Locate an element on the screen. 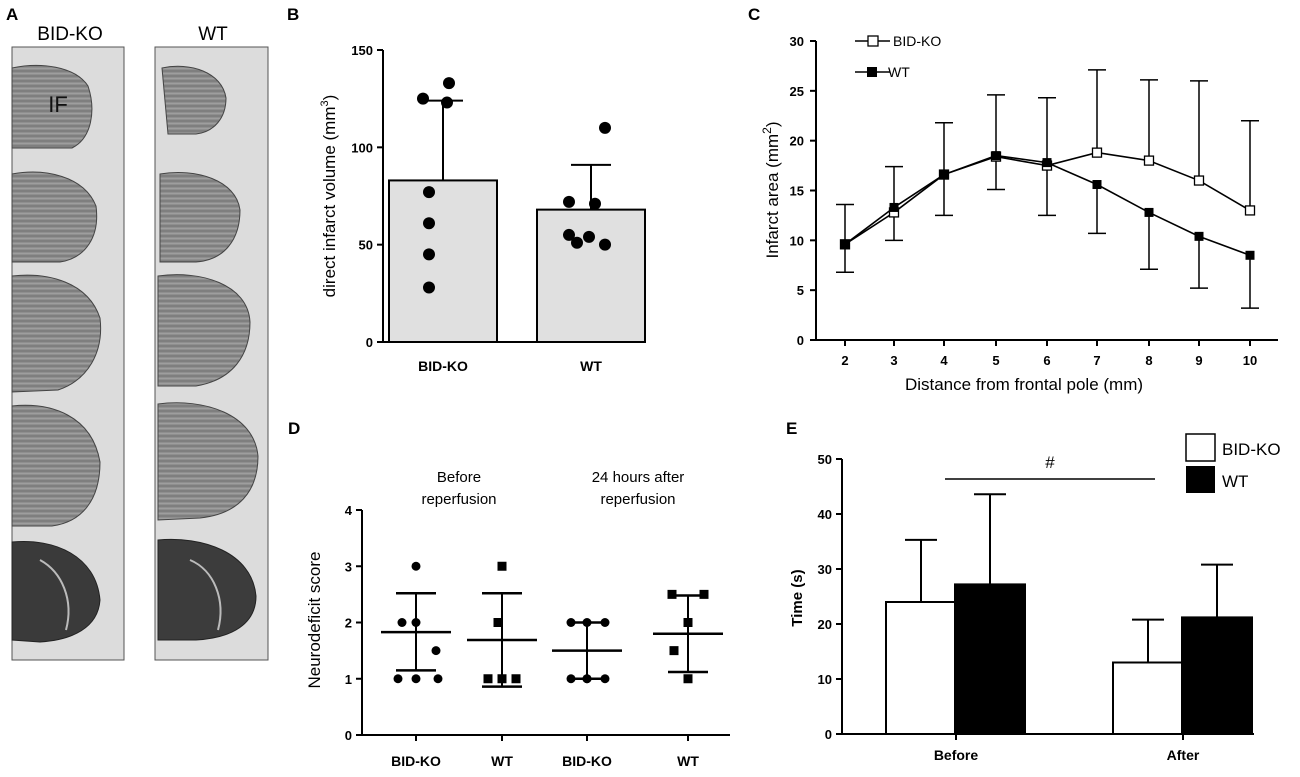 The image size is (1300, 777). x-tick-label: Before is located at coordinates (956, 755).